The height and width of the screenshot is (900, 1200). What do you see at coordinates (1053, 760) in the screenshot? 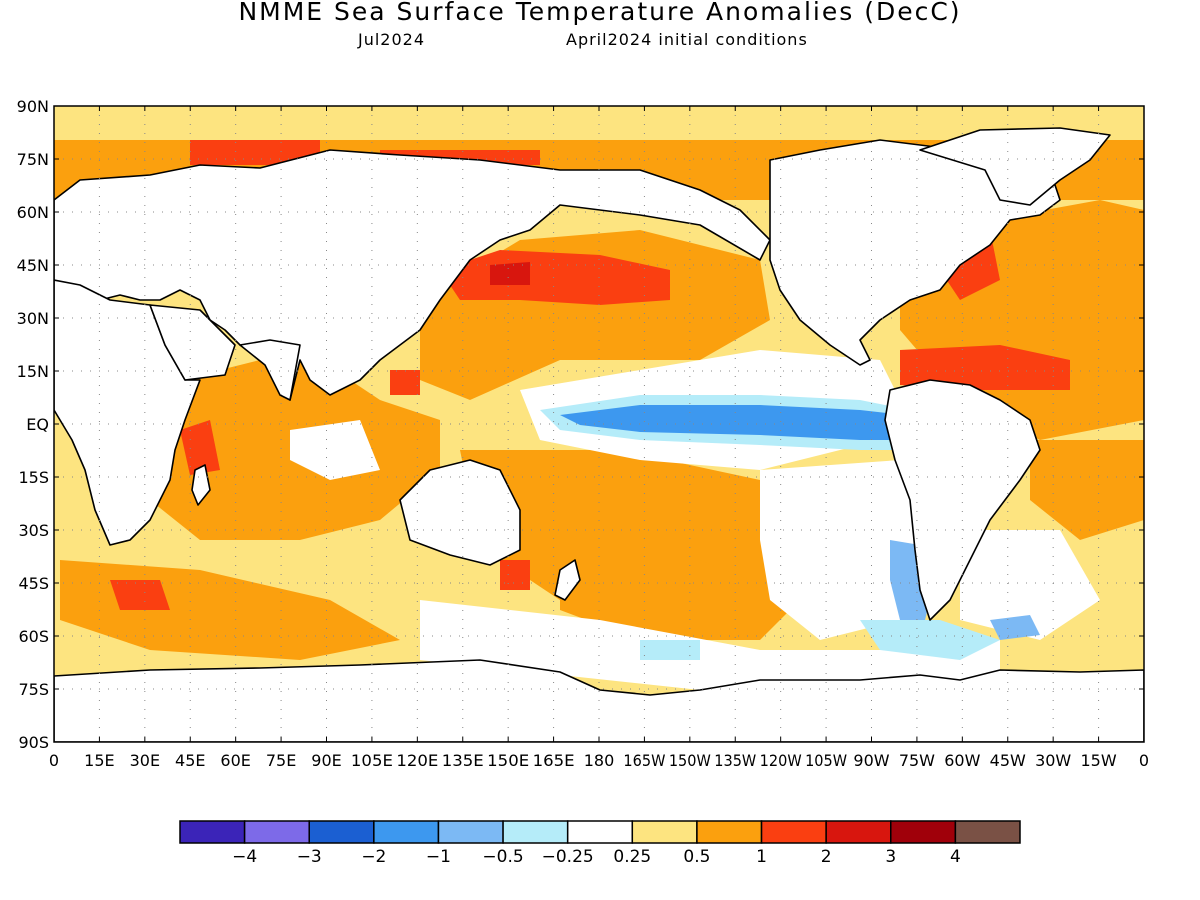
I see `lon-tick-label: 30W` at bounding box center [1053, 760].